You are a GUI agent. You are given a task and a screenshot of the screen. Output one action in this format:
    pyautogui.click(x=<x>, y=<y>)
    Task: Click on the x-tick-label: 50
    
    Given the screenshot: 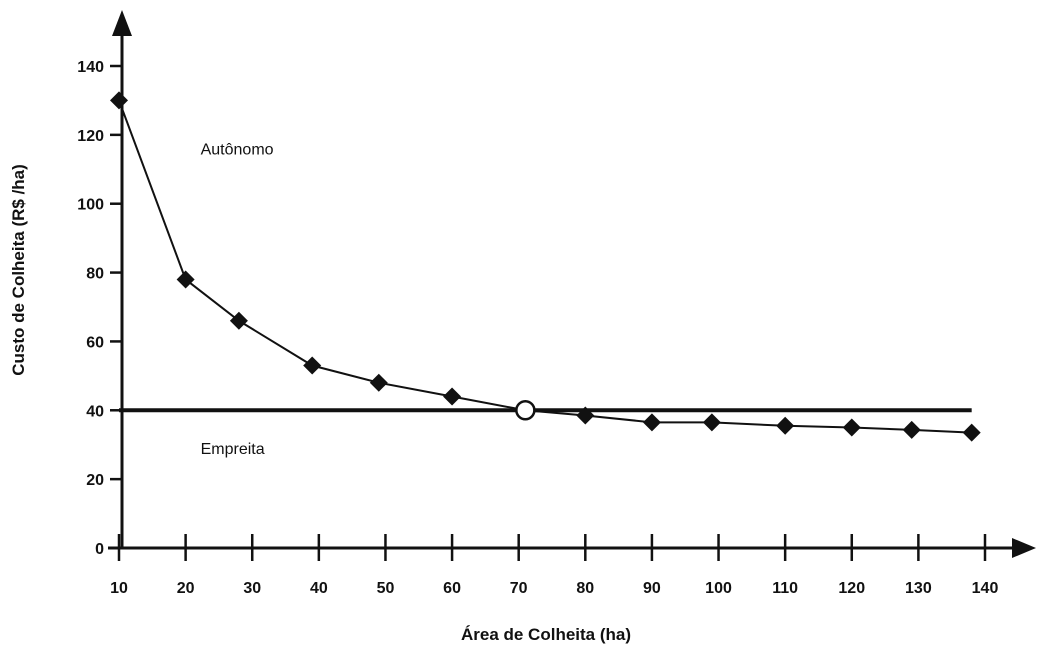 What is the action you would take?
    pyautogui.click(x=386, y=588)
    